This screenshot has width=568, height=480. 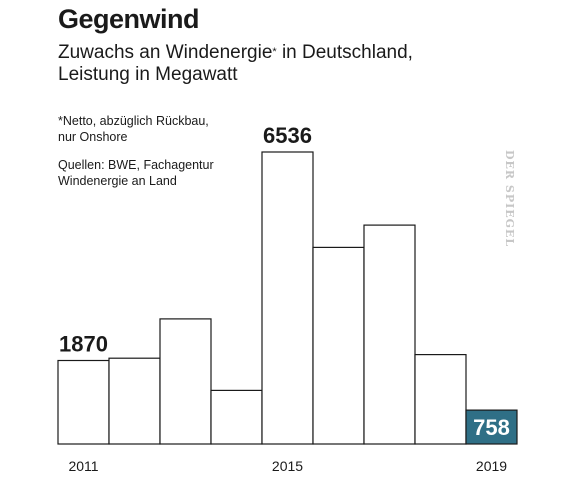 What do you see at coordinates (165, 52) in the screenshot?
I see `subtitle-text: Zuwachs an Windenergie` at bounding box center [165, 52].